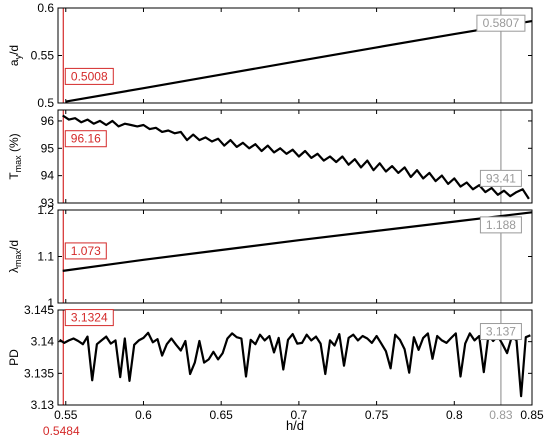 This screenshot has height=440, width=545. I want to click on y-tick-label: 0.6, so click(45, 8).